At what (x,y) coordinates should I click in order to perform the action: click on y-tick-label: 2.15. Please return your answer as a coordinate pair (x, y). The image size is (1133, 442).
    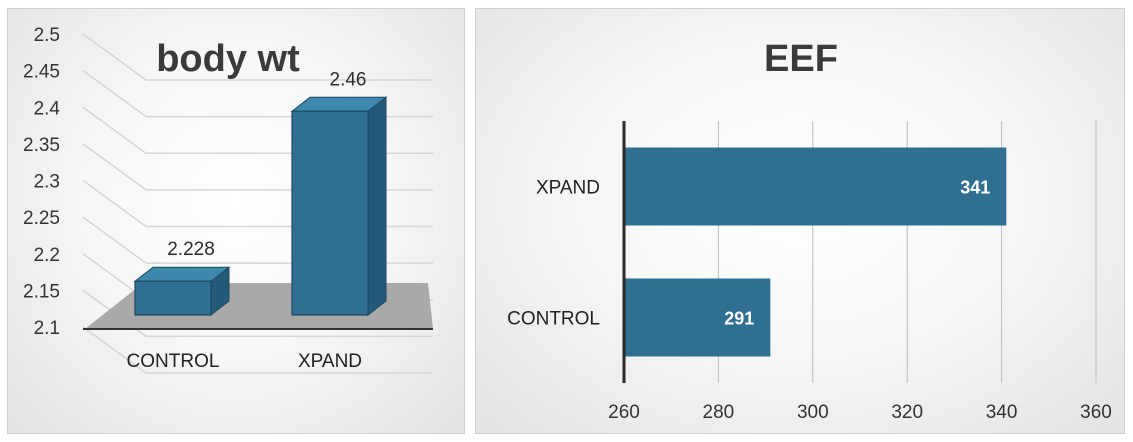
    Looking at the image, I should click on (41, 291).